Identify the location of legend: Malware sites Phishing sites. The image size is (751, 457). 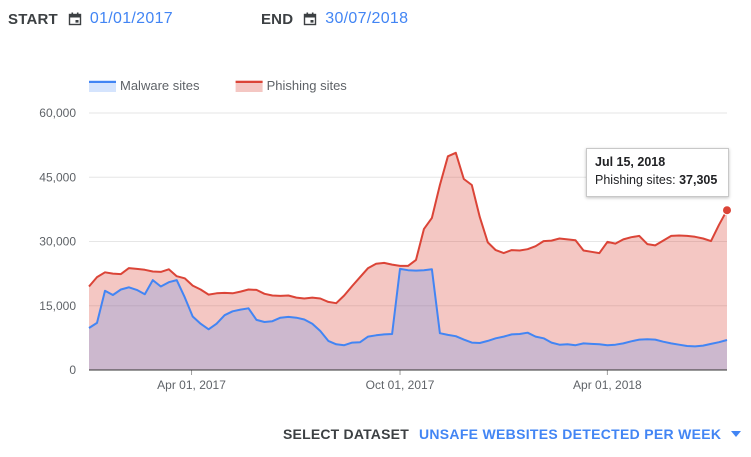
(218, 85).